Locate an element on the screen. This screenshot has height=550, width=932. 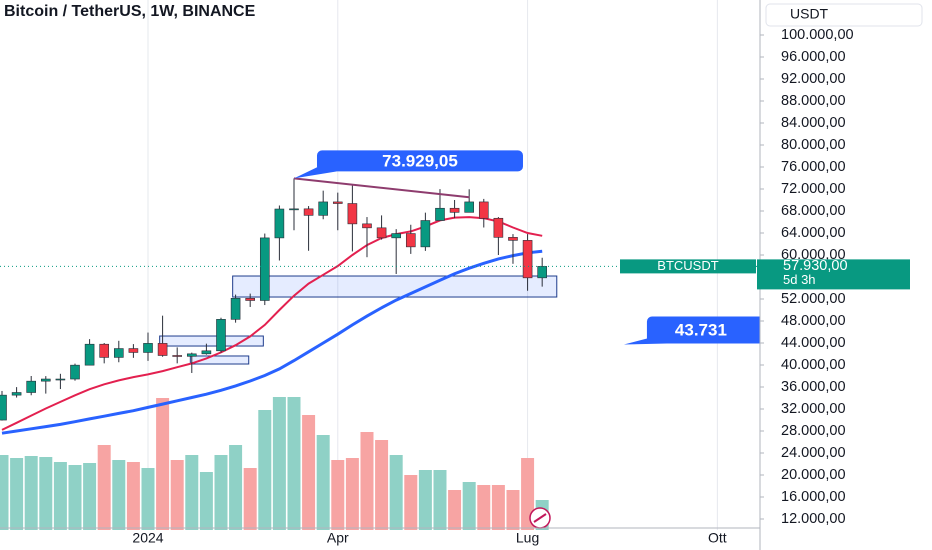
symbol-badge is located at coordinates (688, 266).